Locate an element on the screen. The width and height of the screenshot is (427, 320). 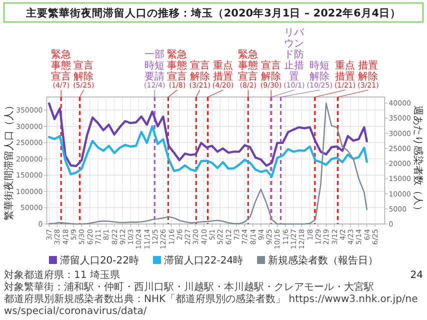
chart-title: 主要繁華街夜間滞留人口の推移：埼玉（2020年3月1日 – 2022年6月4日） is located at coordinates (213, 13).